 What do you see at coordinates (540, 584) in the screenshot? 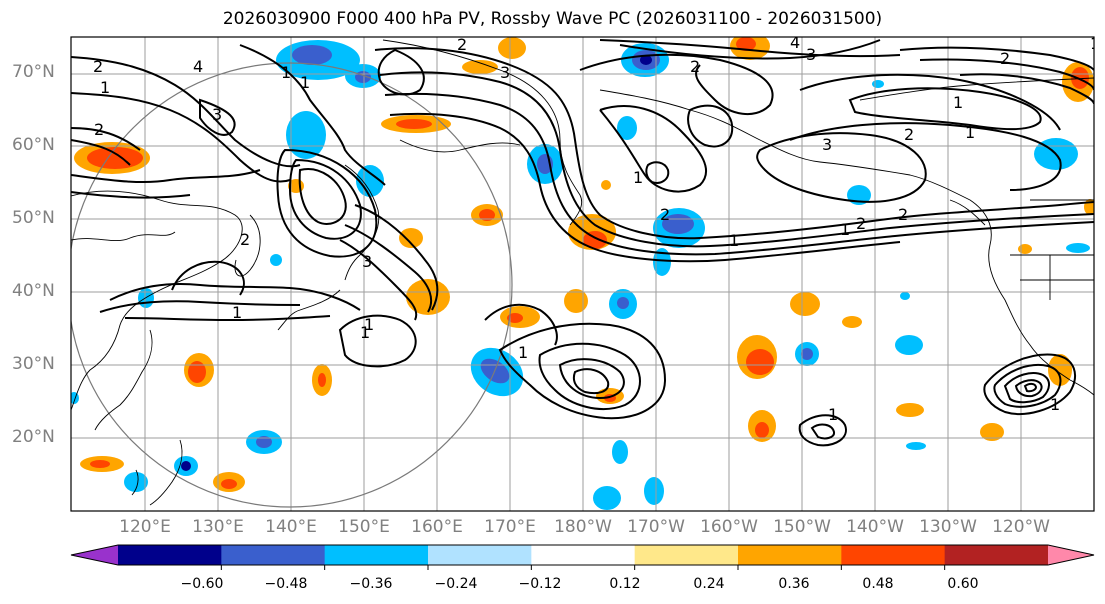
I see `colorbar-tick-label: −0.12` at bounding box center [540, 584].